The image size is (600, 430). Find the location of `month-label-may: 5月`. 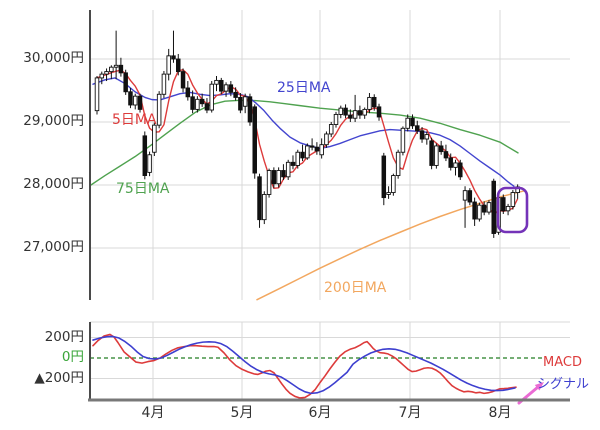

month-label-may: 5月 is located at coordinates (242, 413).